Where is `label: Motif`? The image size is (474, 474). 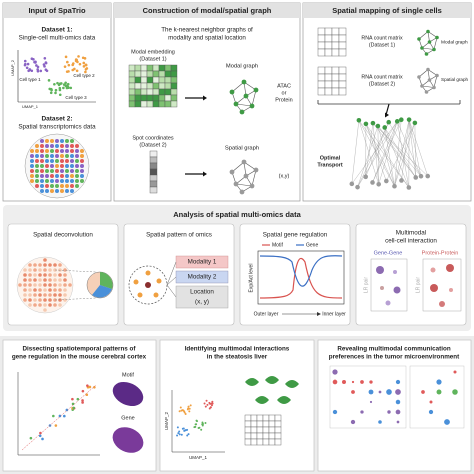 label: Motif is located at coordinates (277, 245).